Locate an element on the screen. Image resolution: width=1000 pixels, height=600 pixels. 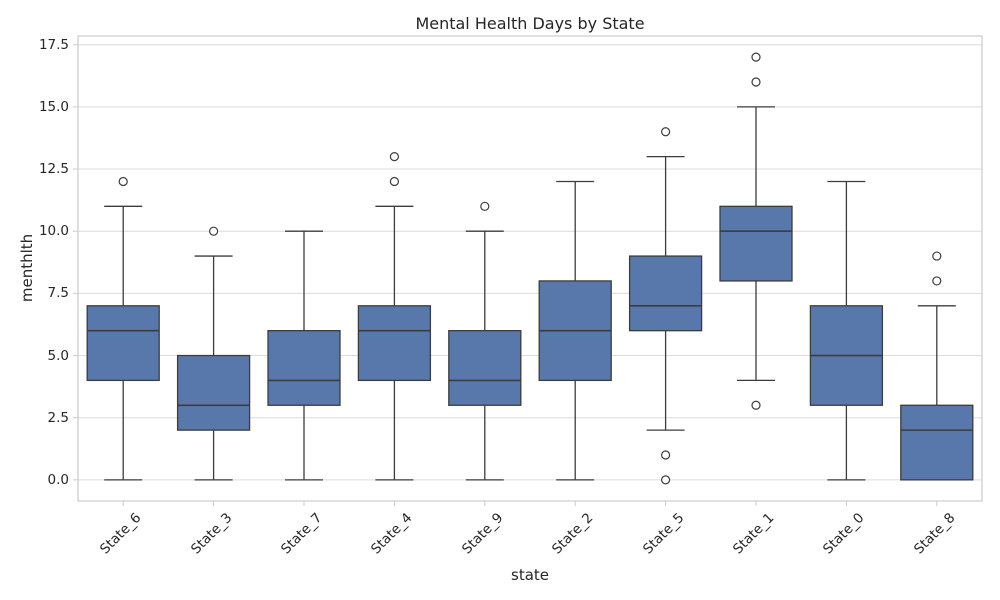
y-tick-label: 15.0 is located at coordinates (53, 106).